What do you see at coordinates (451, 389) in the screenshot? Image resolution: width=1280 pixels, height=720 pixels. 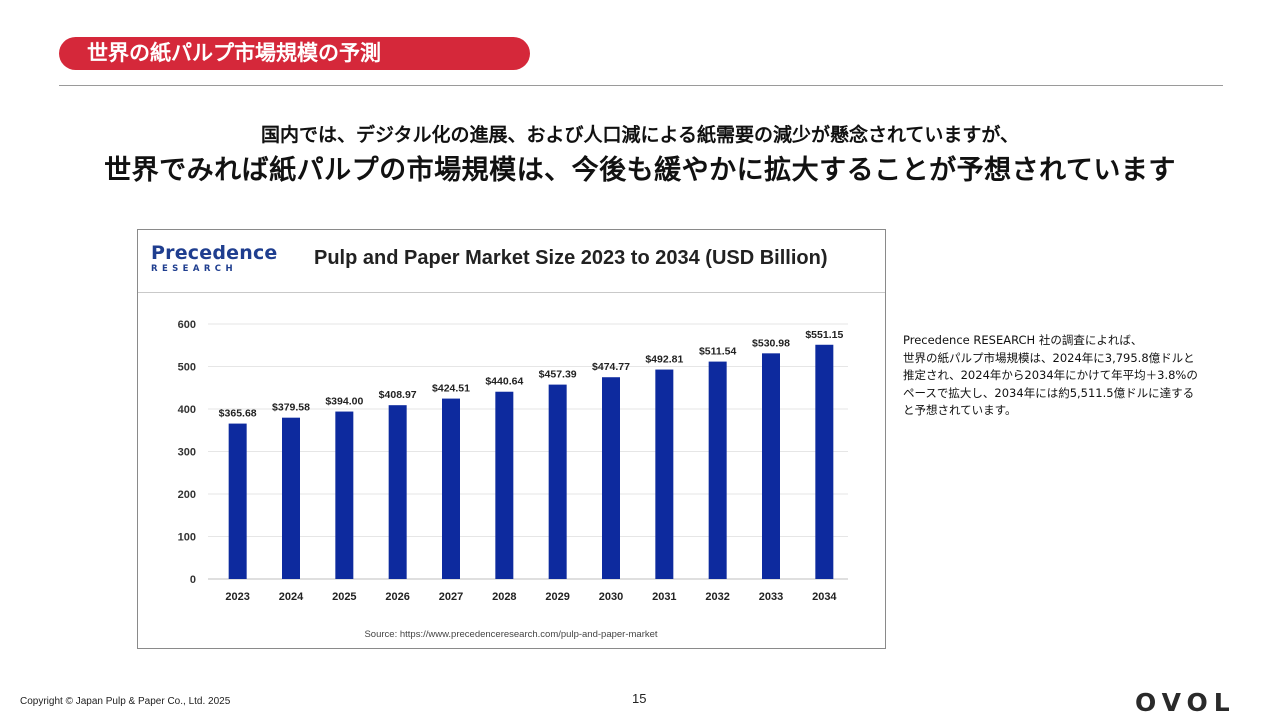 I see `data-label: $424.51` at bounding box center [451, 389].